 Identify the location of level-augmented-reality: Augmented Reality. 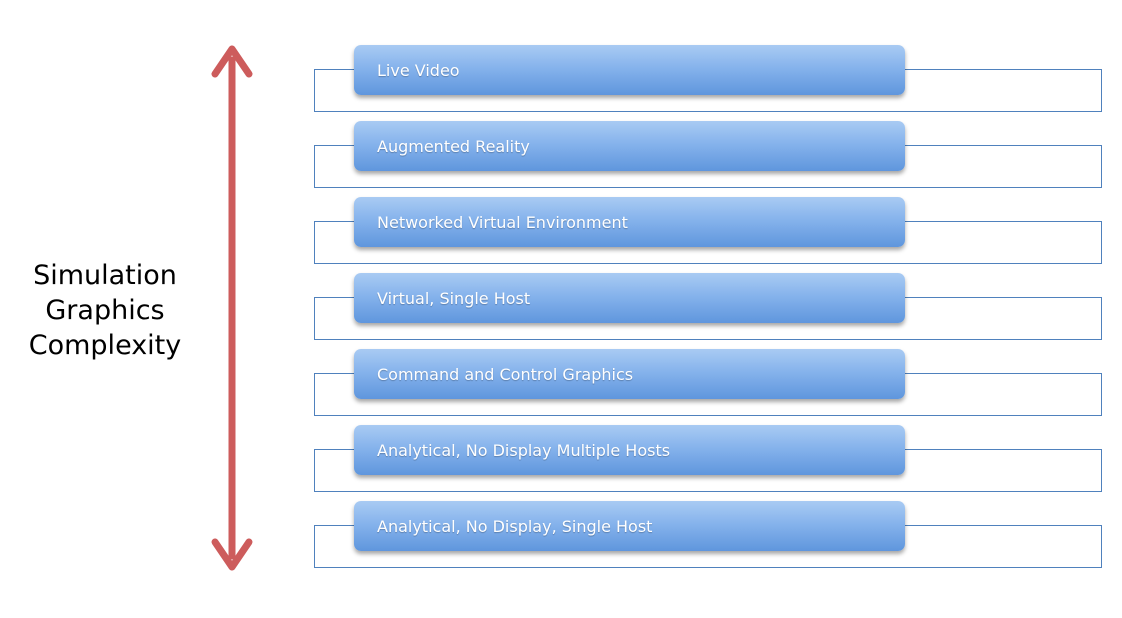
(708, 166).